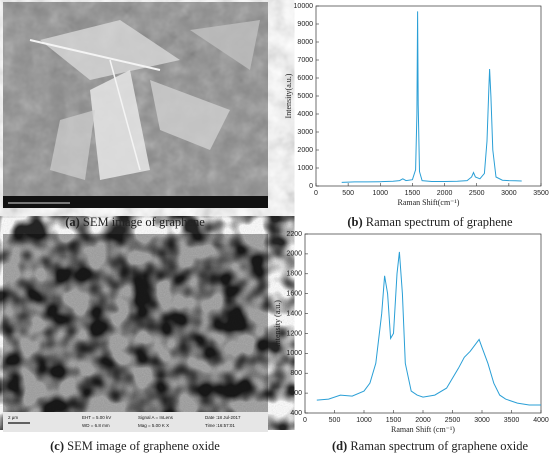  What do you see at coordinates (288, 95) in the screenshot?
I see `y-axis-title: Intensity(a.u.)` at bounding box center [288, 95].